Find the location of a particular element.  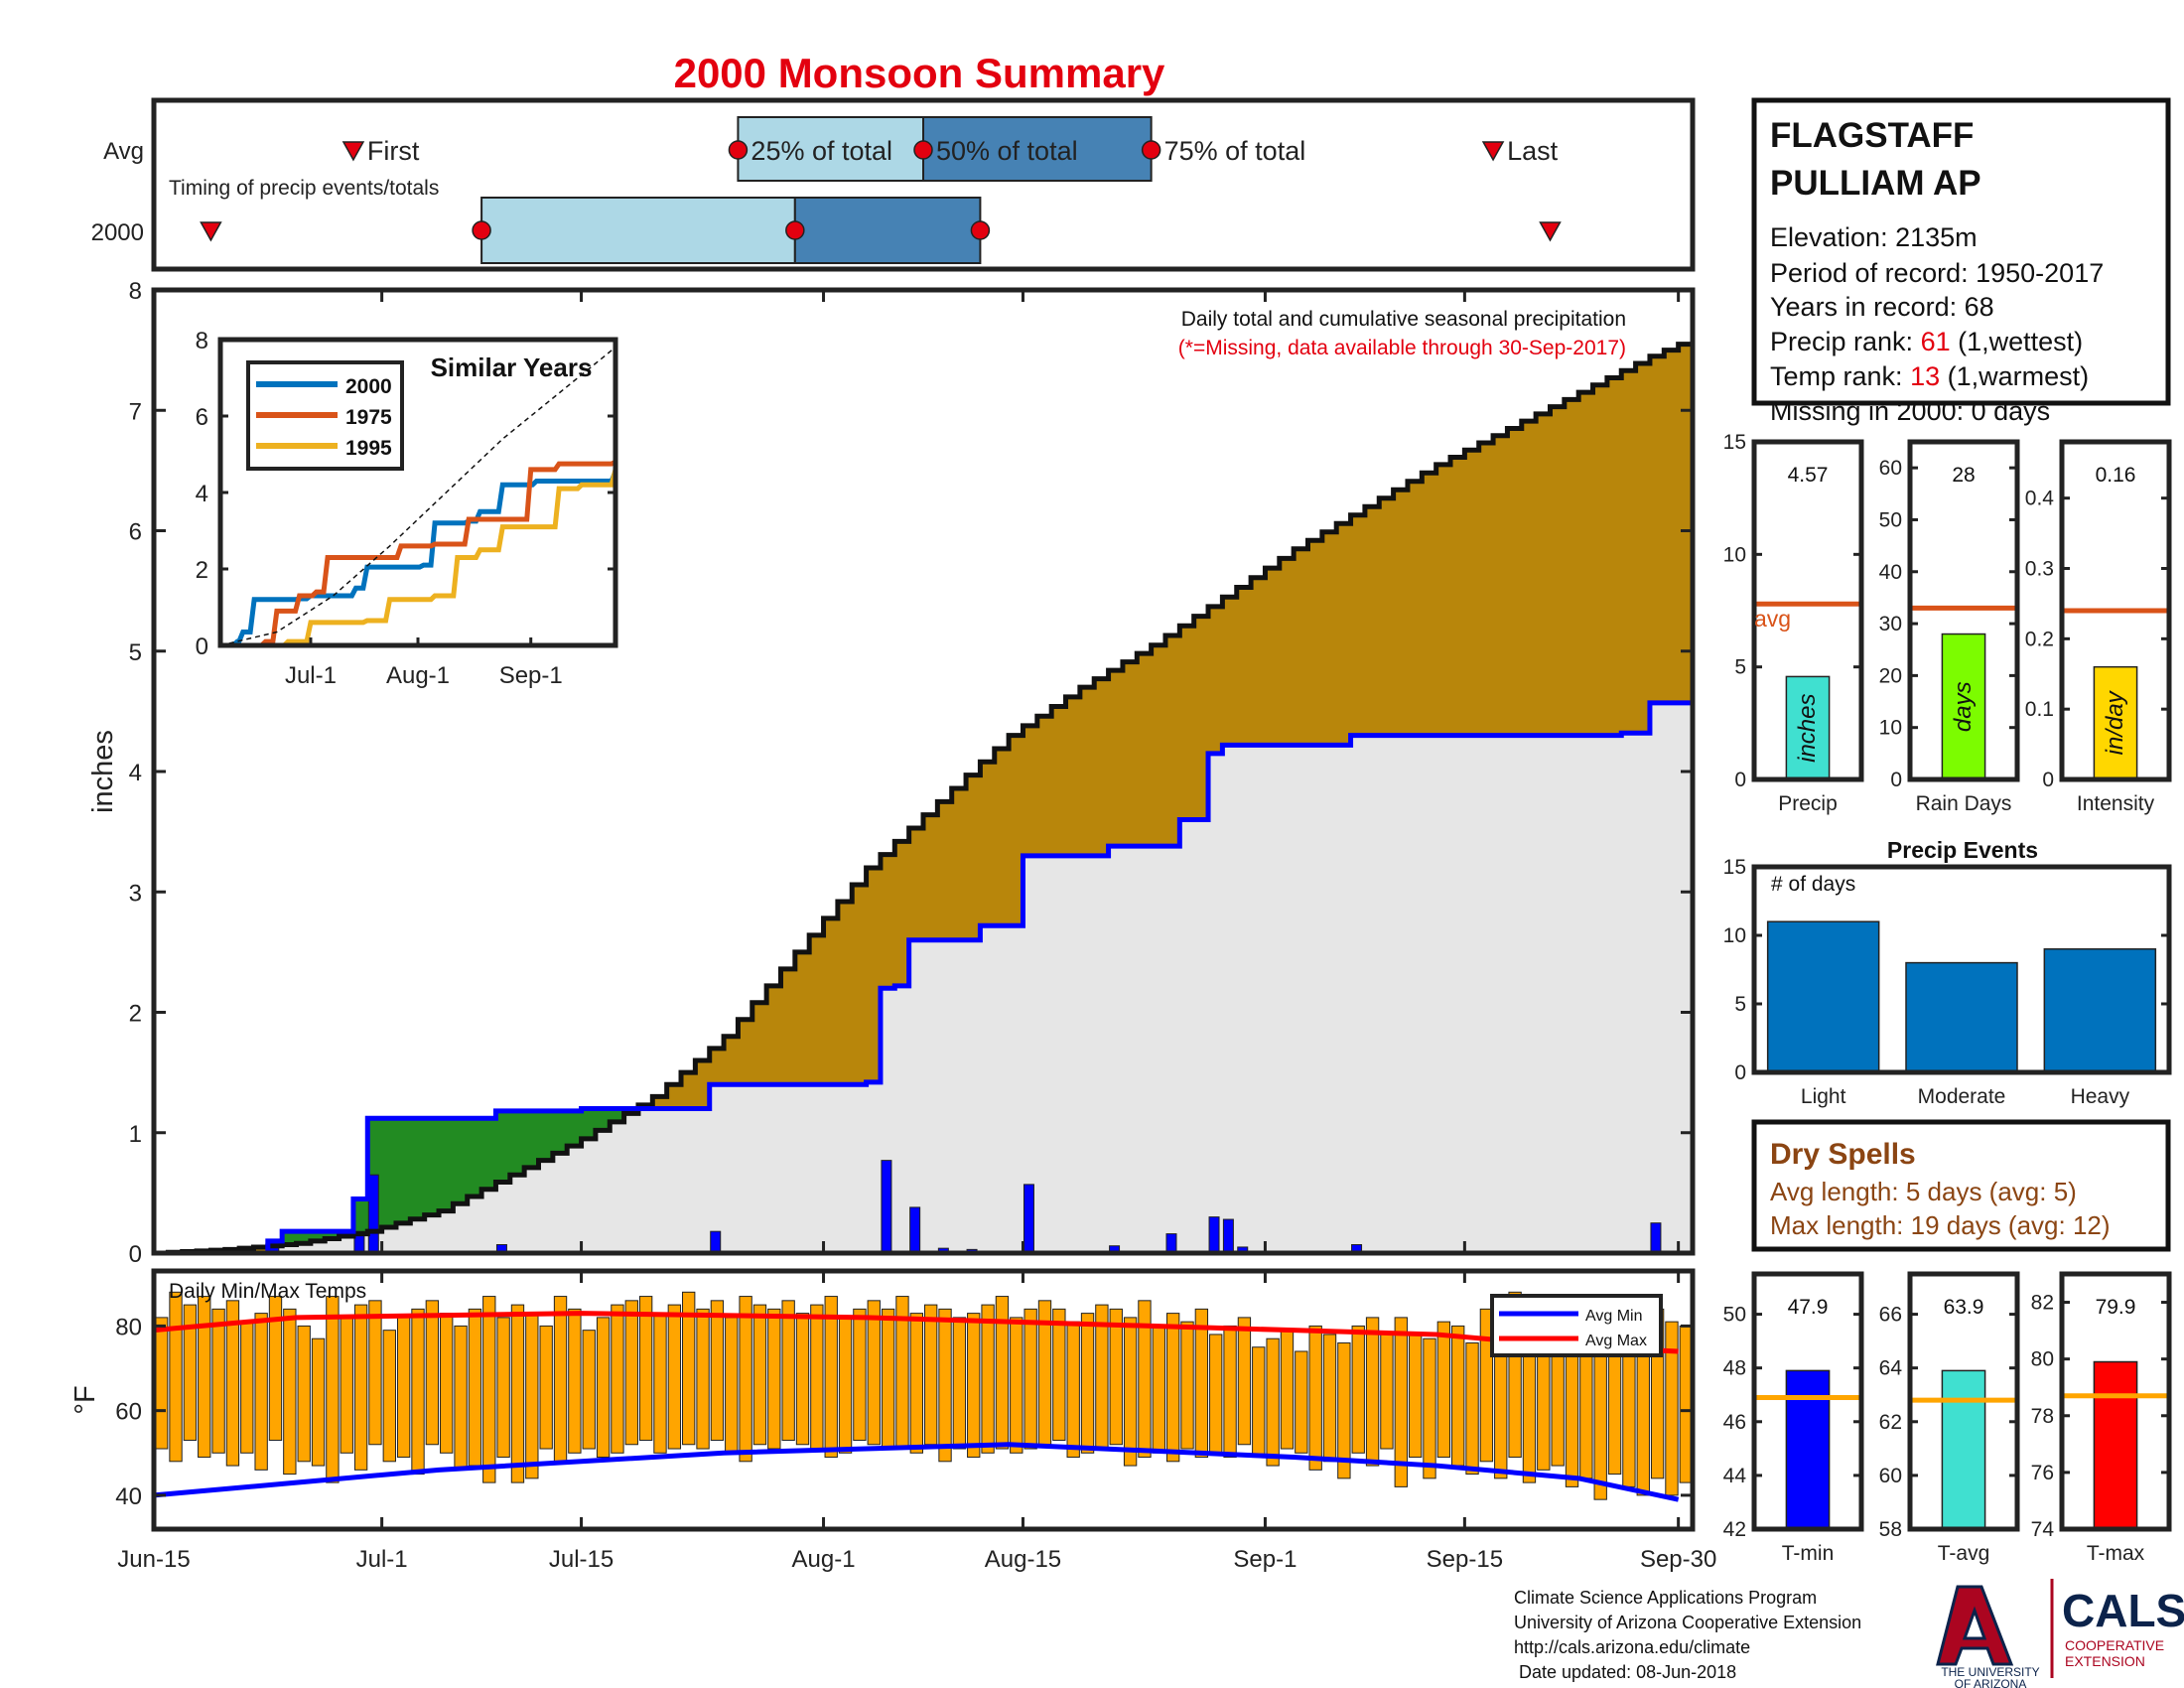

precip-chart-tick-label: 5 is located at coordinates (1740, 667).